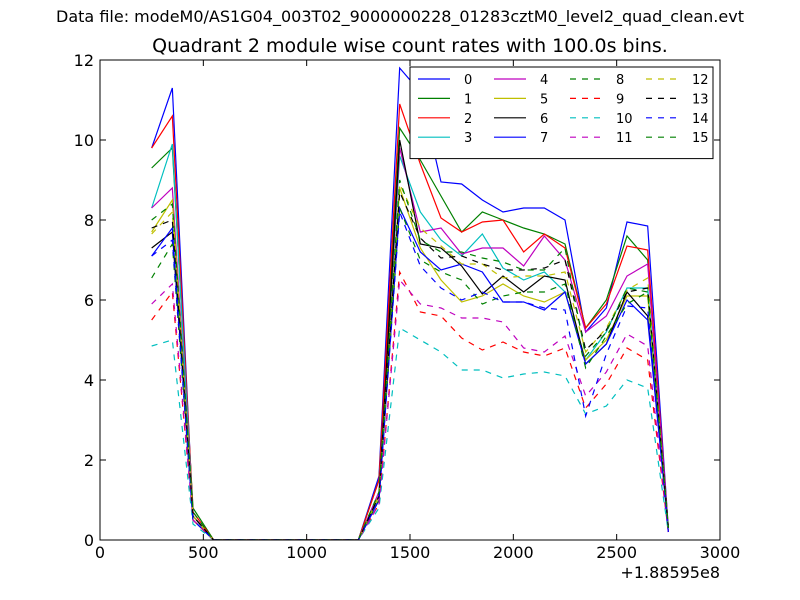 This screenshot has height=600, width=800. I want to click on legend-item-11: 11, so click(601, 138).